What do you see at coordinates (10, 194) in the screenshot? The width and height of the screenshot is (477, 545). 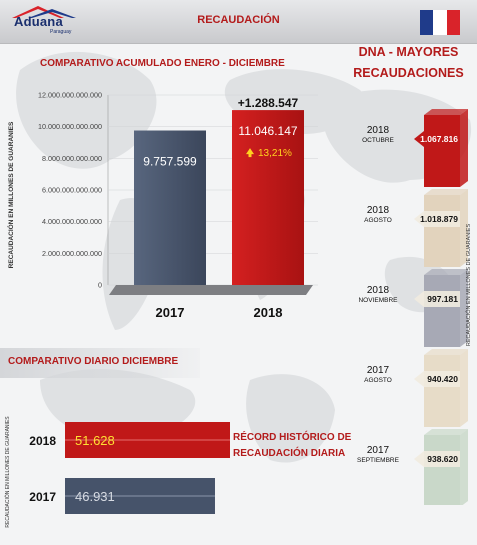 I see `y-axis-label: RECAUDACIÓN EN MILLONES DE GUARANIES` at bounding box center [10, 194].